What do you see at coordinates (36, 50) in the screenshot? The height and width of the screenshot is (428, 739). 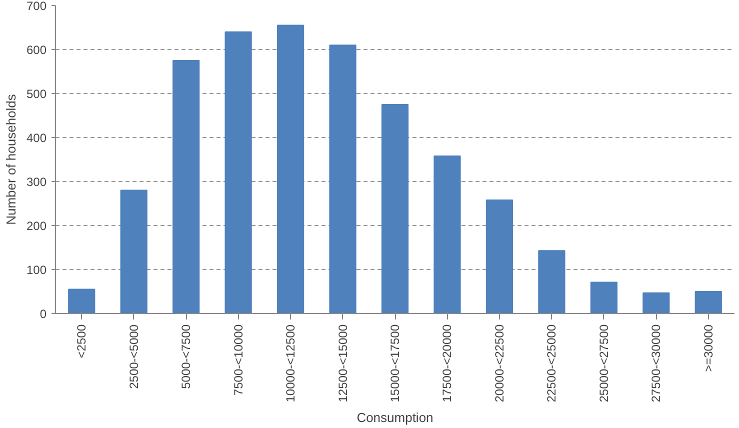 I see `y-tick-label: 600` at bounding box center [36, 50].